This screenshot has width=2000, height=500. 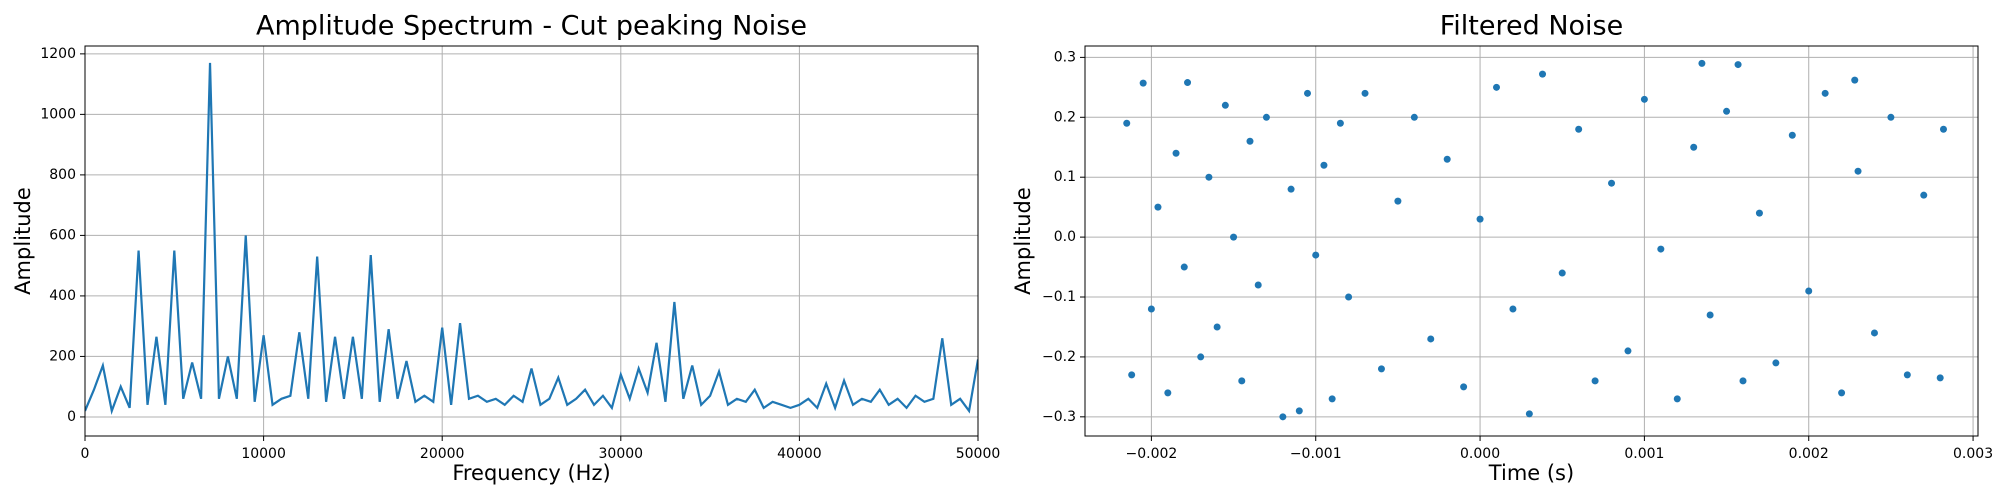 What do you see at coordinates (1059, 297) in the screenshot?
I see `y-tick-label: −0.1` at bounding box center [1059, 297].